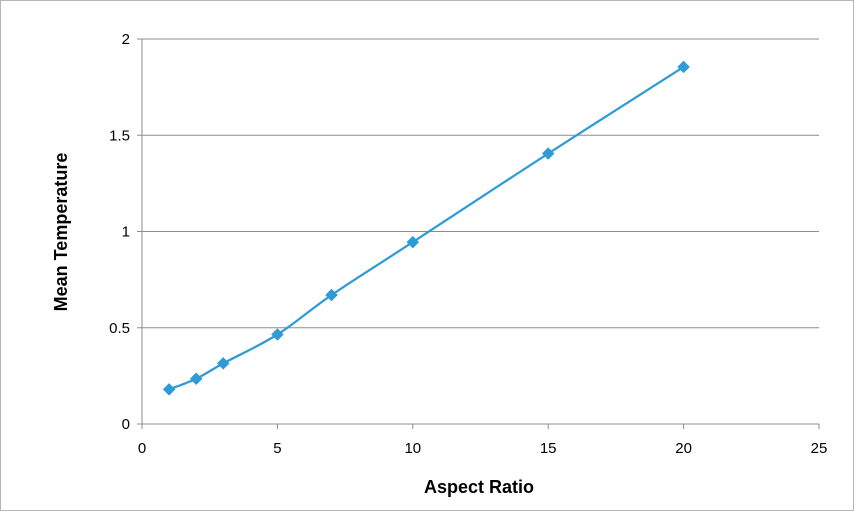  Describe the element at coordinates (119, 135) in the screenshot. I see `y-tick-label: 1.5` at that location.